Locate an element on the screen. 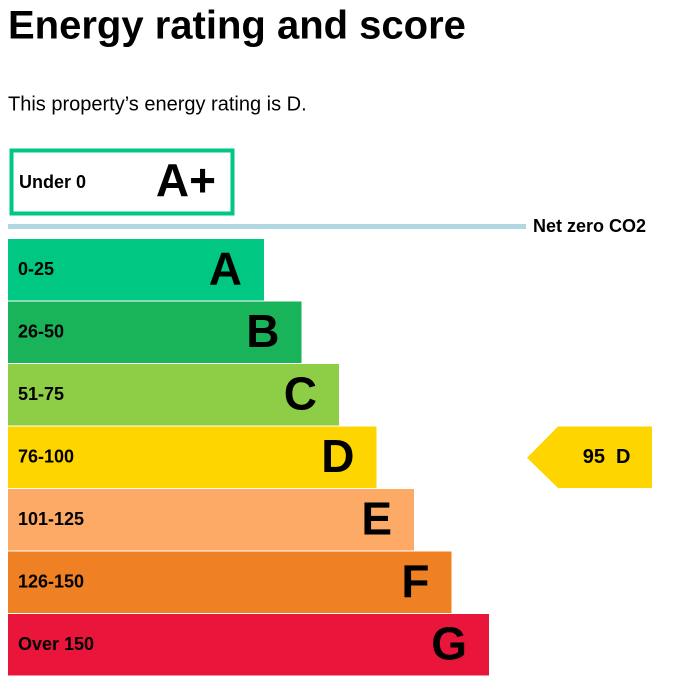  title: Energy rating and score is located at coordinates (237, 26).